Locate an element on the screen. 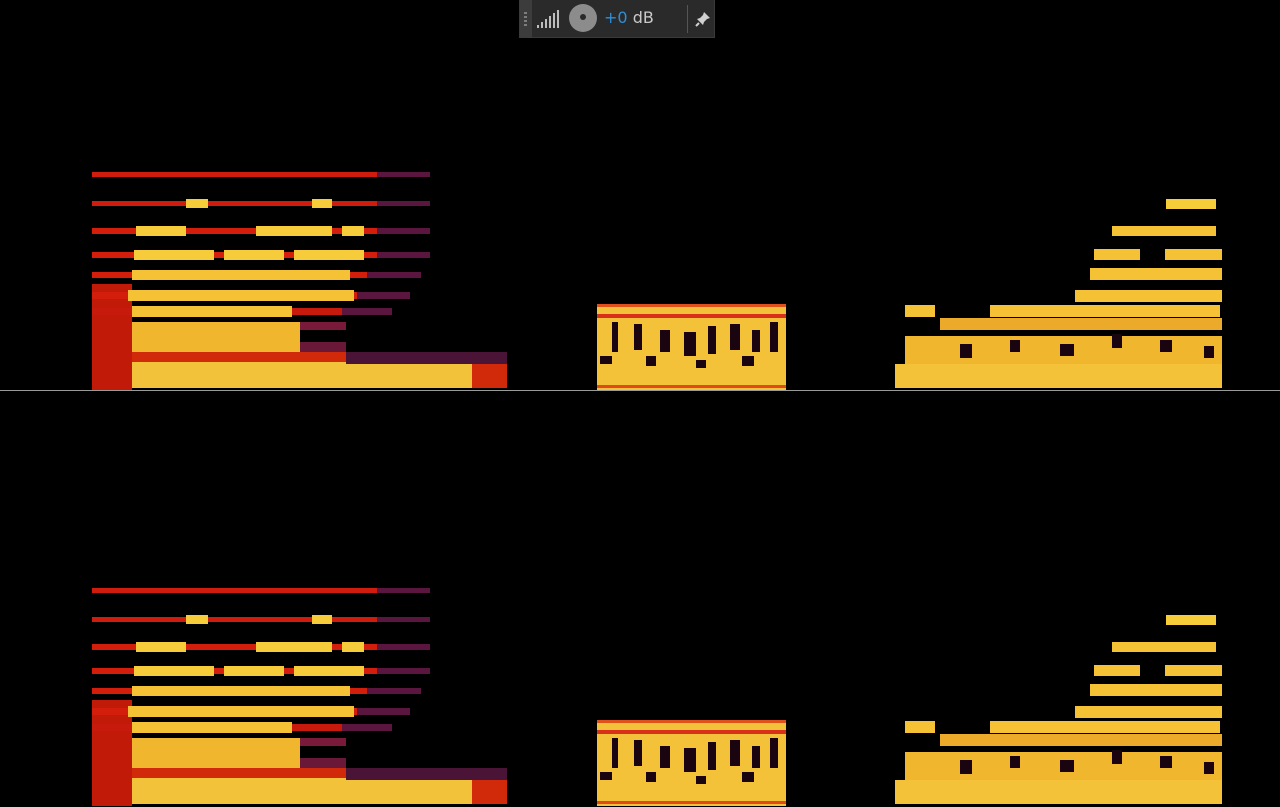  gain-value: +0 is located at coordinates (616, 17).